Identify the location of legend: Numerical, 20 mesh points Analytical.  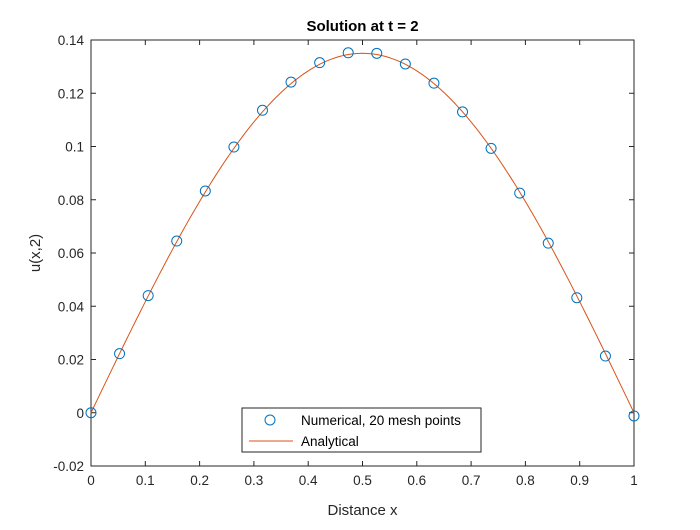
(361, 430).